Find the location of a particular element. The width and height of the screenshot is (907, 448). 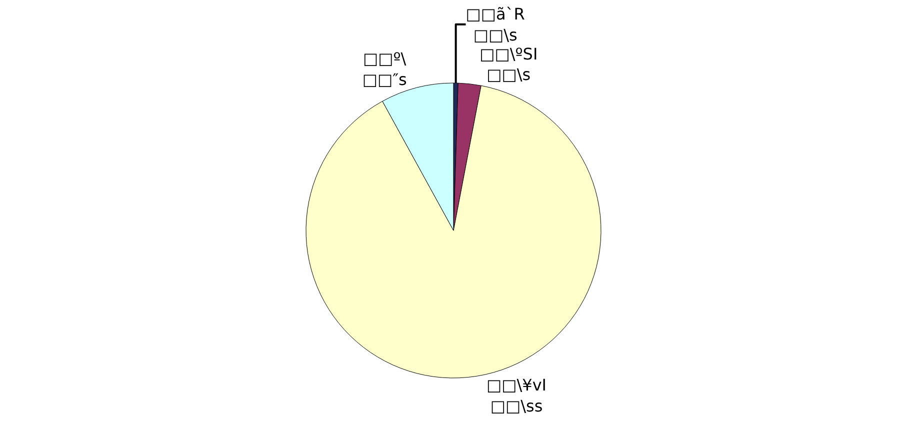

slice-label: □□\ºSI □□\s is located at coordinates (509, 64).